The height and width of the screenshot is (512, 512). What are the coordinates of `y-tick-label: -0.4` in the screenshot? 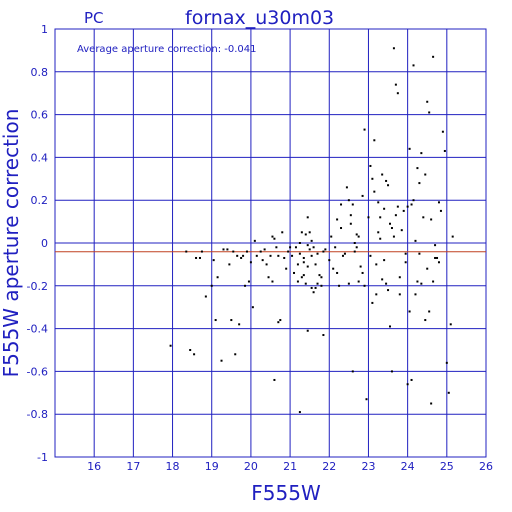 It's located at (37, 329).